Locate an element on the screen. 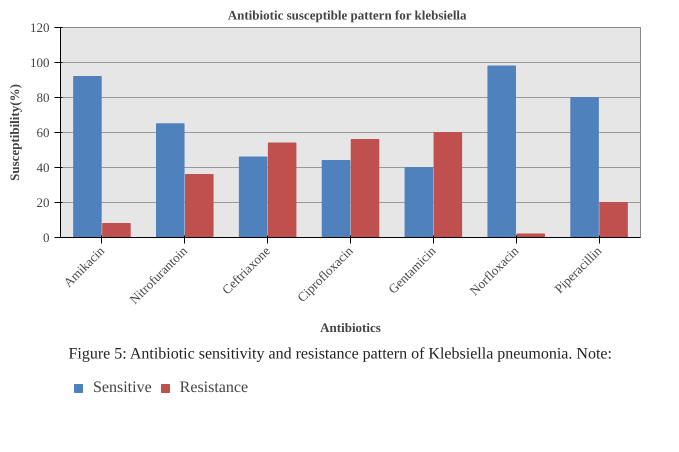 The width and height of the screenshot is (679, 452). y-tick-label: 80 is located at coordinates (43, 97).